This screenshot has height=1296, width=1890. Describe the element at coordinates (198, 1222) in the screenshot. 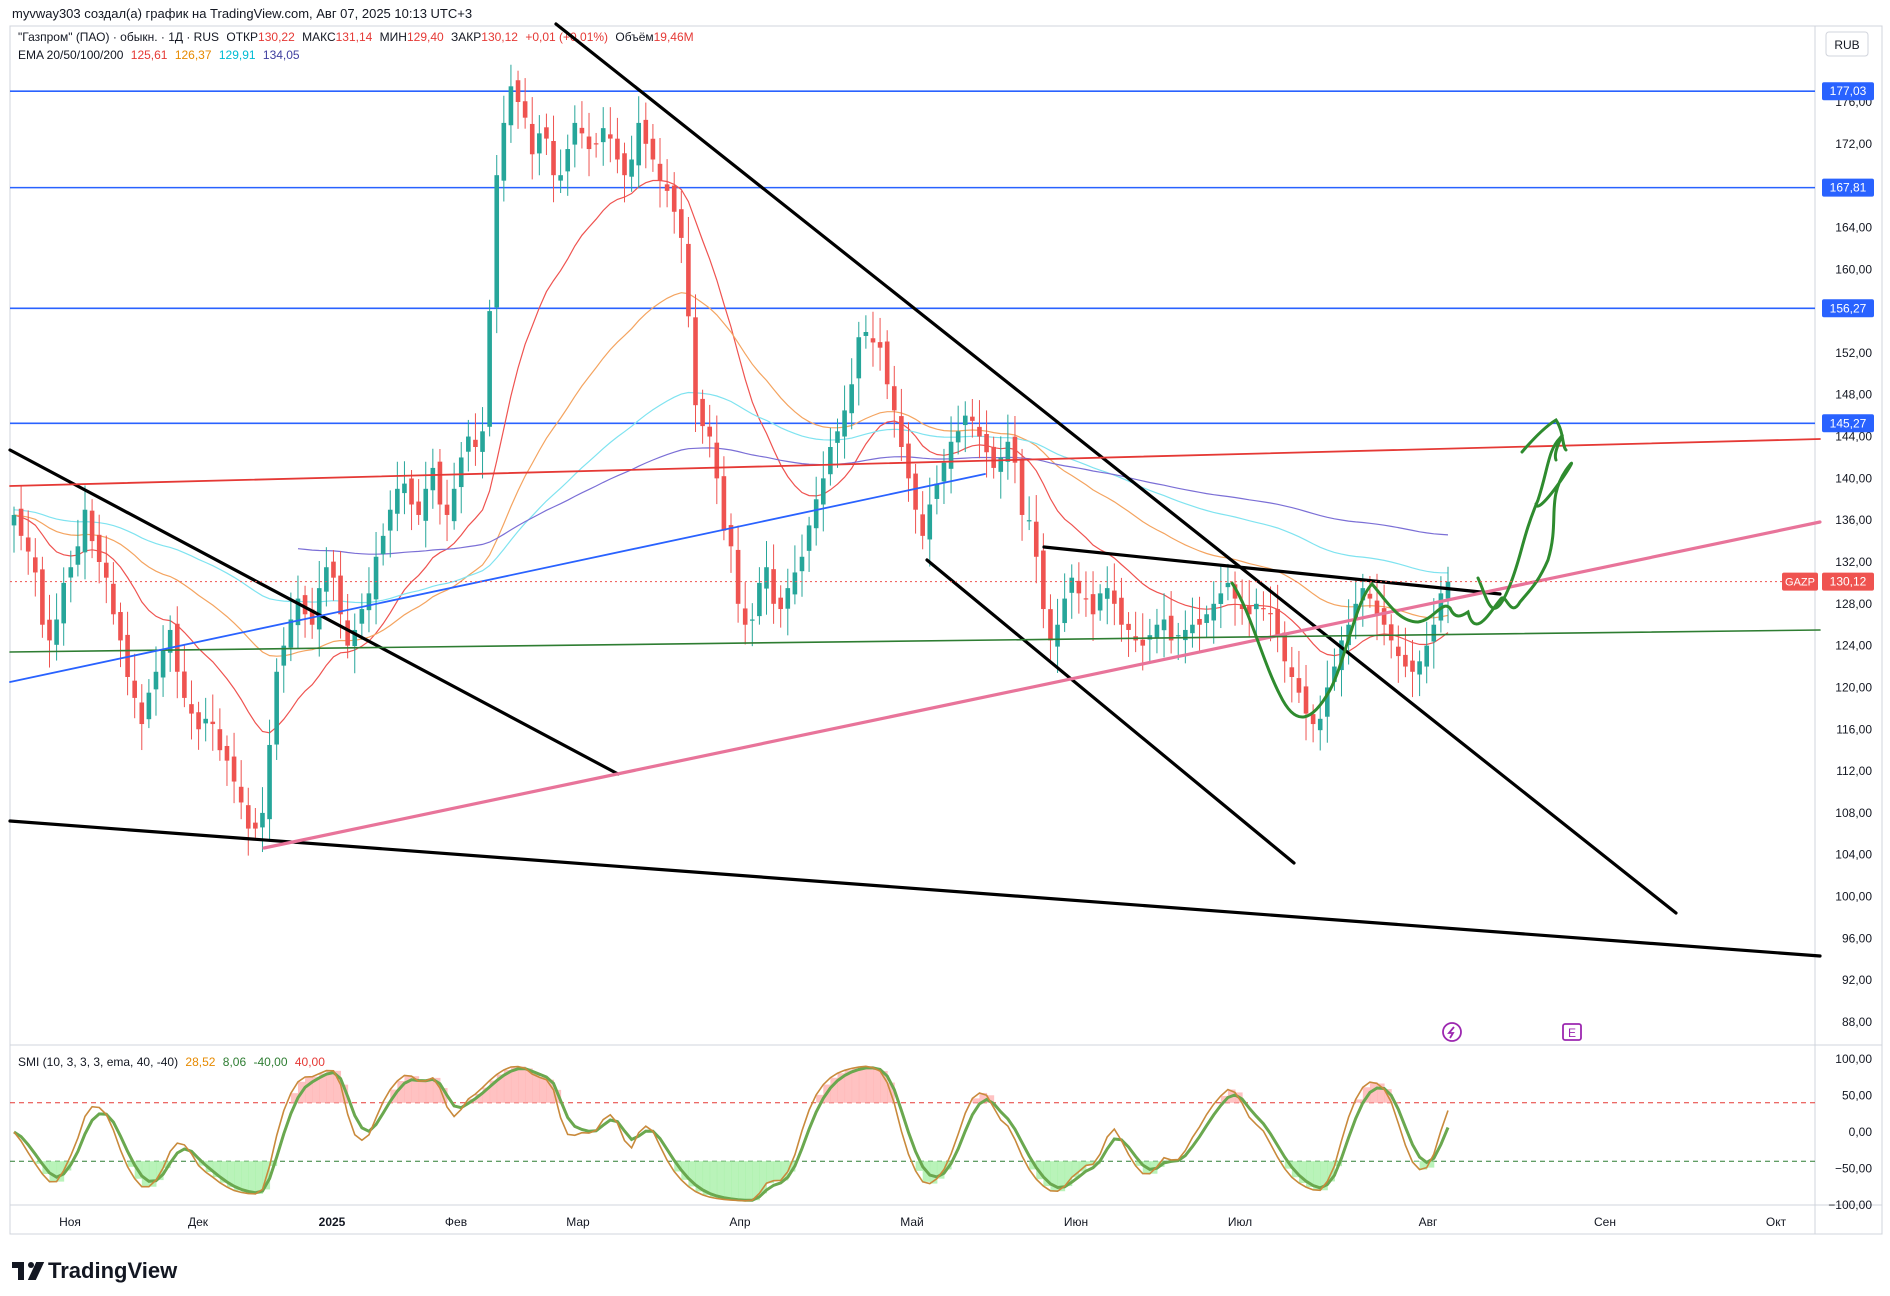

I see `time-tick-label: Дек` at that location.